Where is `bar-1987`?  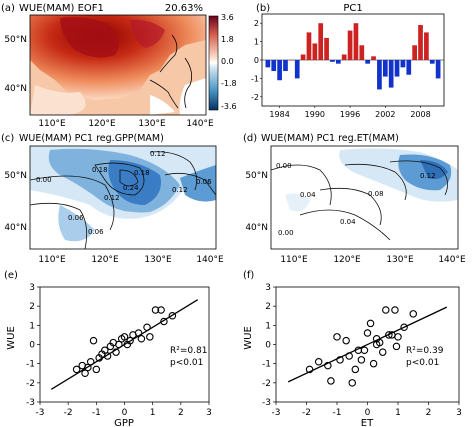
bar-1987 is located at coordinates (297, 69).